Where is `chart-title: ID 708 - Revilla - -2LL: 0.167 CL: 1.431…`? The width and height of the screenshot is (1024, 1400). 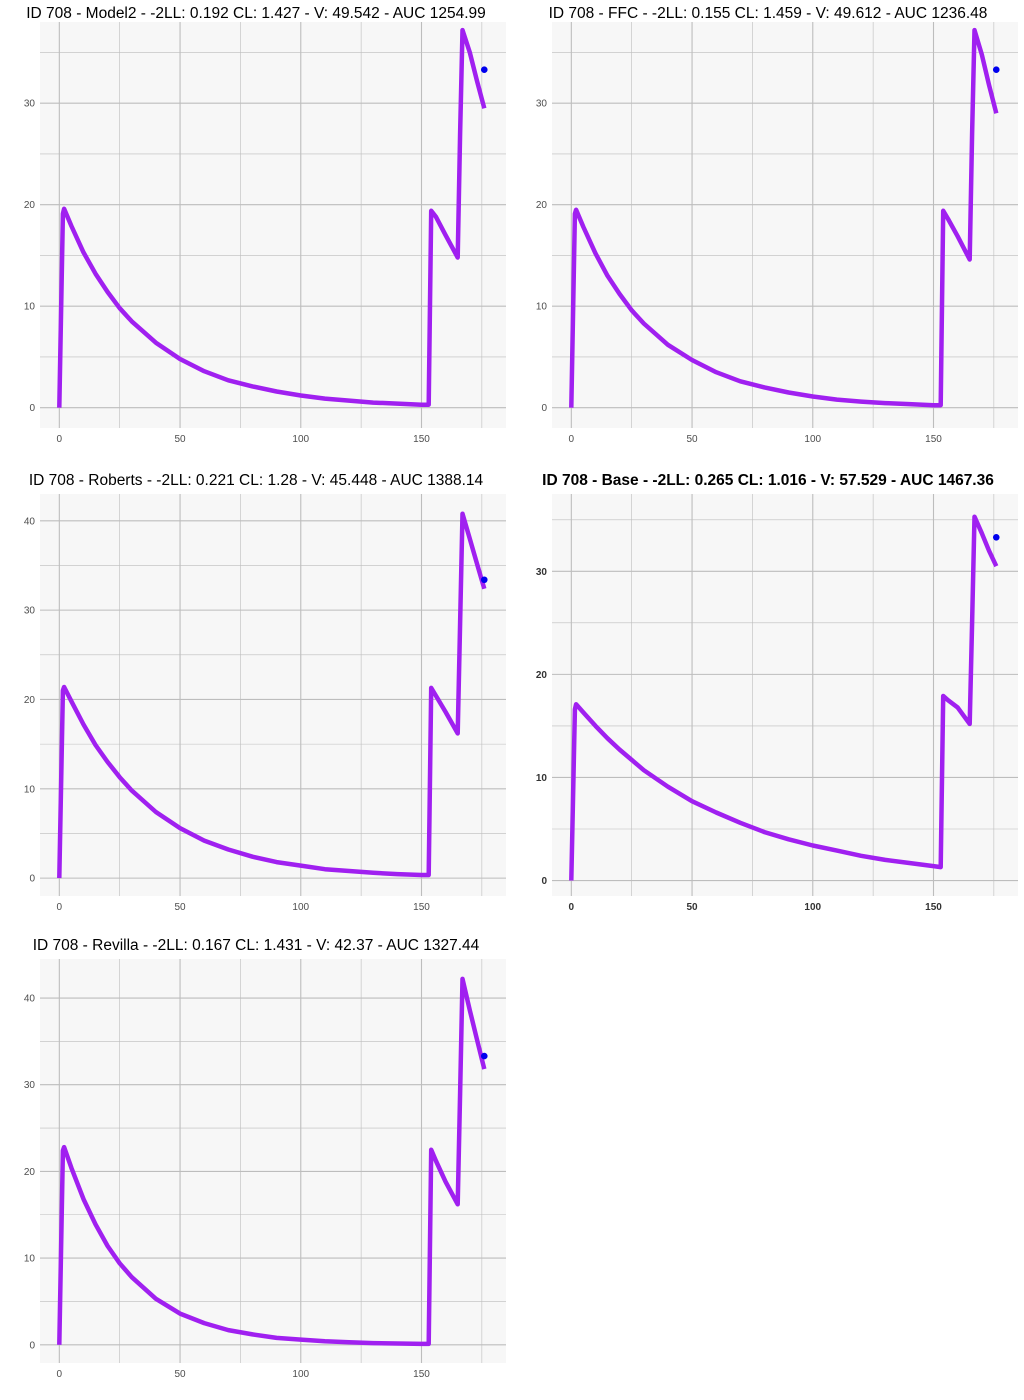
chart-title: ID 708 - Revilla - -2LL: 0.167 CL: 1.431… is located at coordinates (256, 945).